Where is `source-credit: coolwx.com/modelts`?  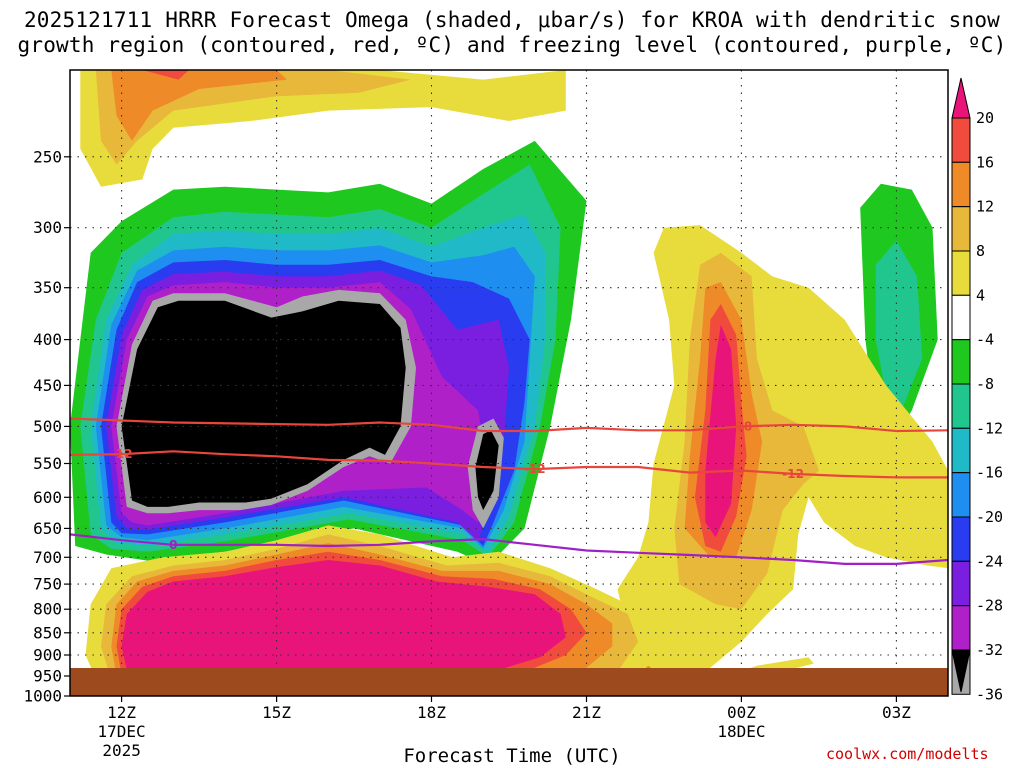
source-credit: coolwx.com/modelts is located at coordinates (907, 754).